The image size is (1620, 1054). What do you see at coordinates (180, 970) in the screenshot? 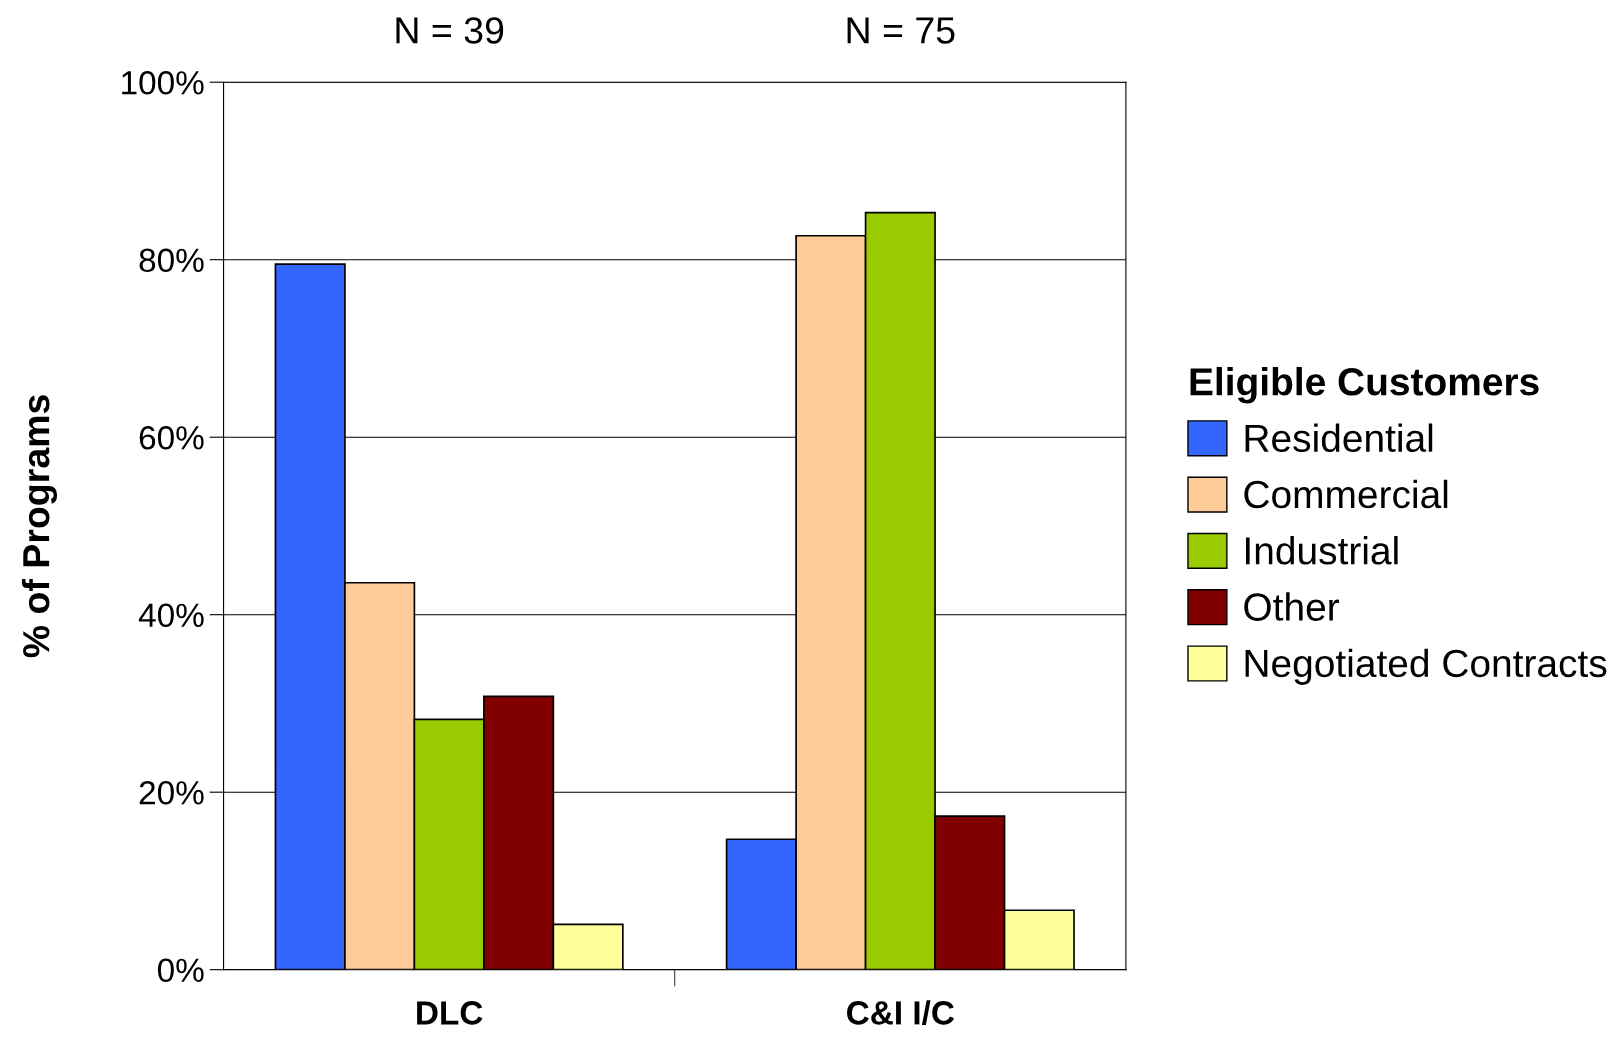
I see `y-tick-label: 0%` at bounding box center [180, 970].